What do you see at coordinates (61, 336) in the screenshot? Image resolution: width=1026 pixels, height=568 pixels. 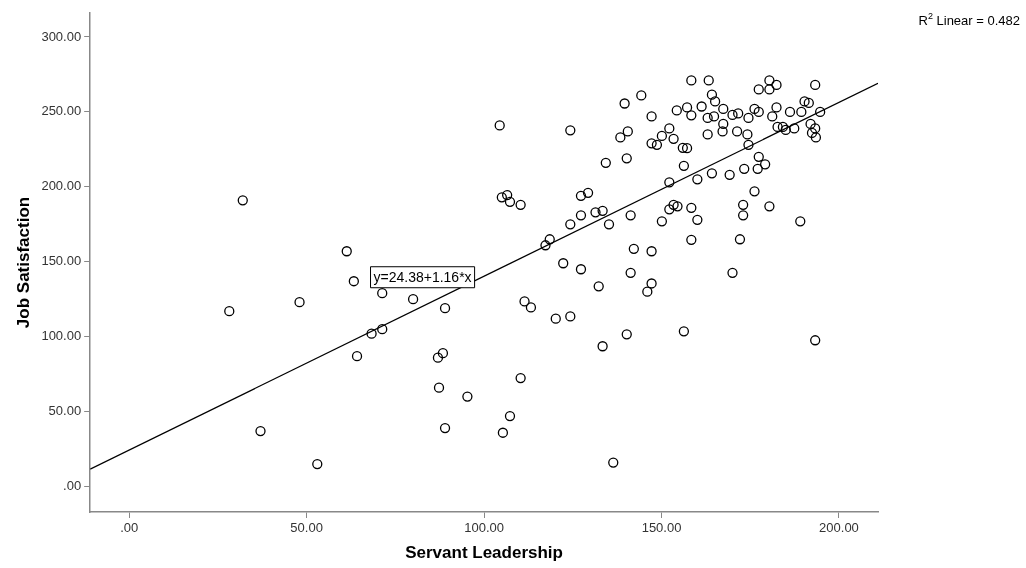 I see `y-tick-label: 100.00` at bounding box center [61, 336].